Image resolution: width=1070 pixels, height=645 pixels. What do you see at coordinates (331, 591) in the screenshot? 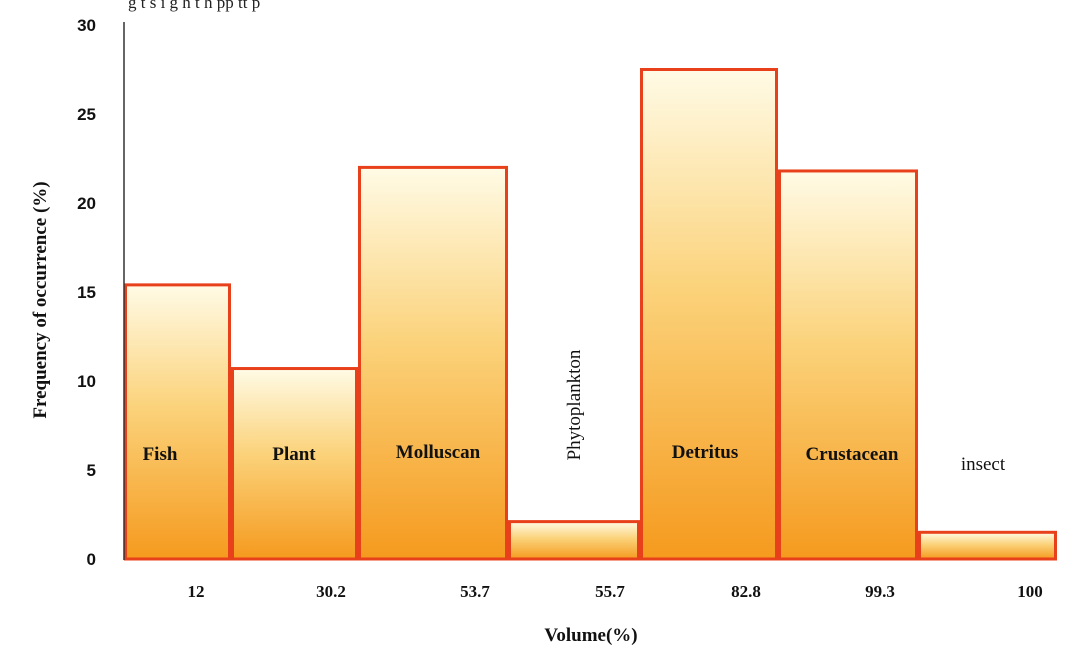
I see `x-tick-label: 30.2` at bounding box center [331, 591].